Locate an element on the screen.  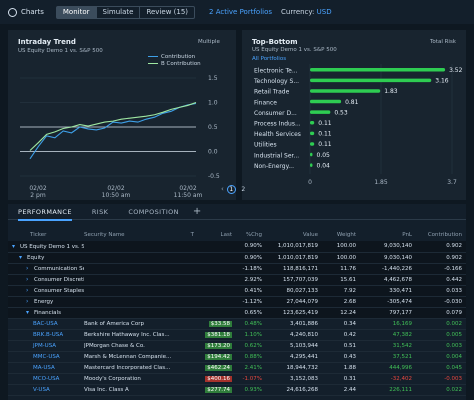
tab-risk: RISK is located at coordinates (100, 211).